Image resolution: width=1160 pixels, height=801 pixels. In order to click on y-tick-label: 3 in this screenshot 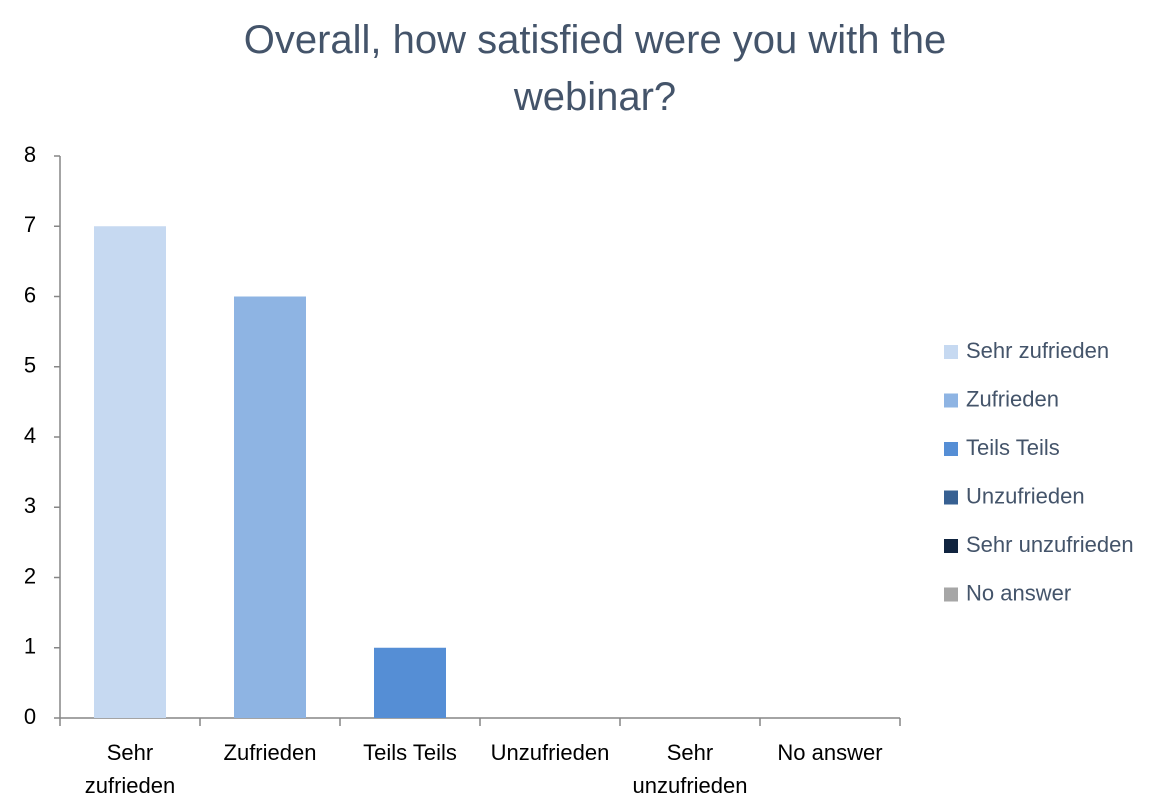, I will do `click(30, 505)`.